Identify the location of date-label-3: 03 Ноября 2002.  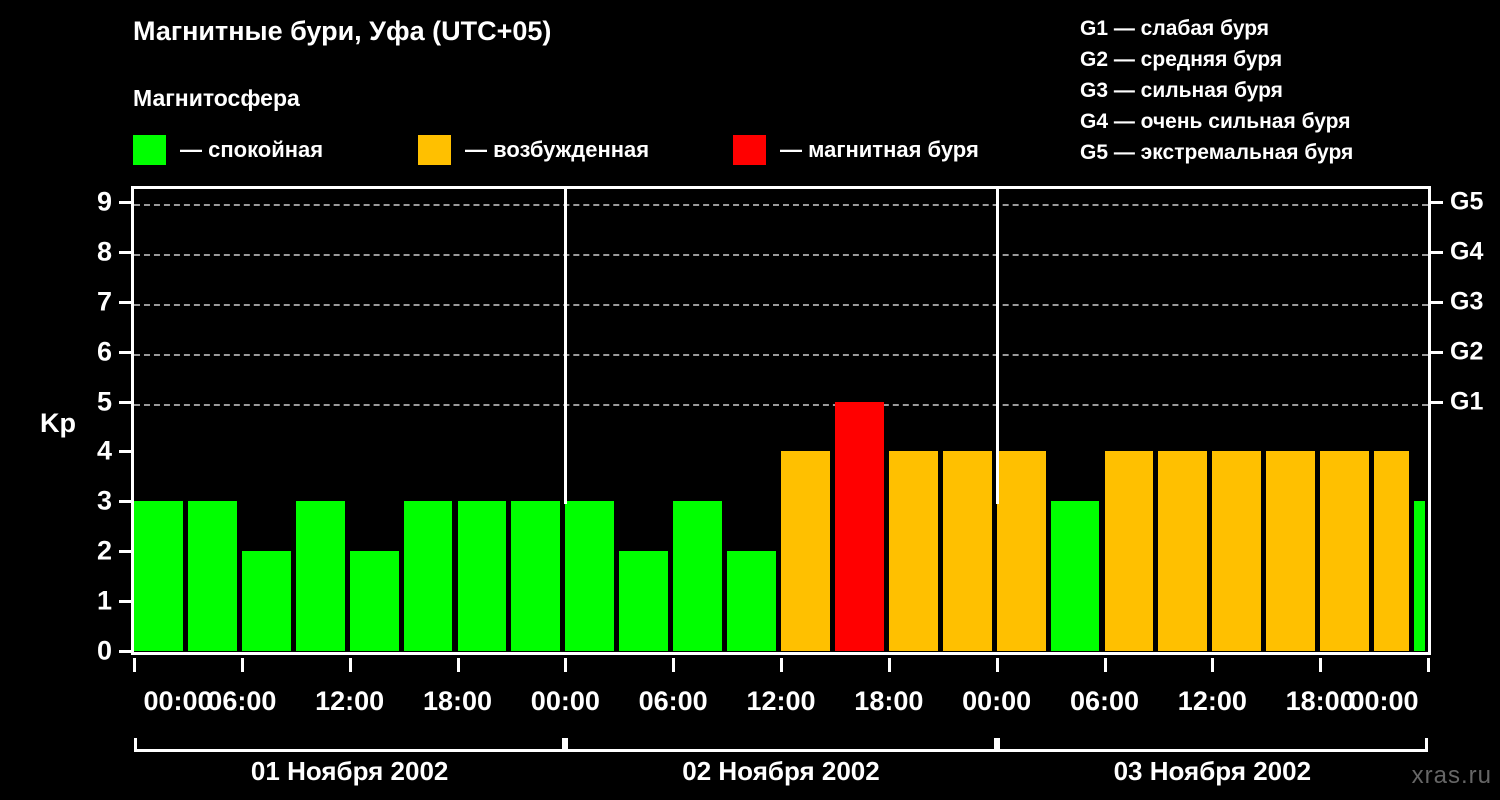
(1212, 771).